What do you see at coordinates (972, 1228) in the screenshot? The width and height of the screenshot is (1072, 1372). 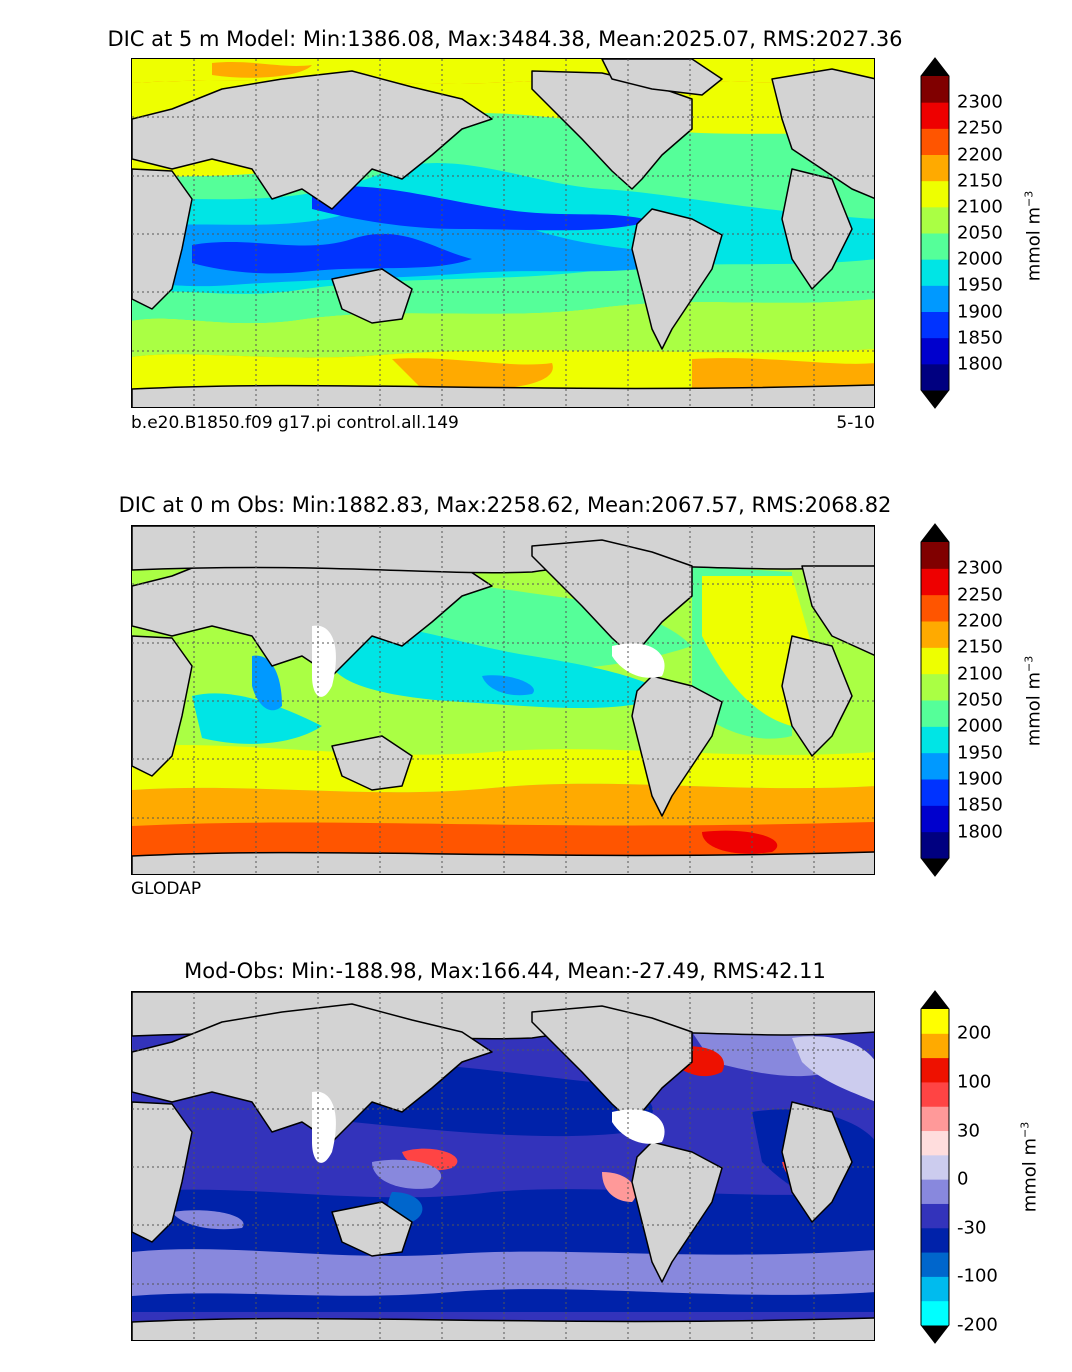 I see `colorbar-tick-label: -30` at bounding box center [972, 1228].